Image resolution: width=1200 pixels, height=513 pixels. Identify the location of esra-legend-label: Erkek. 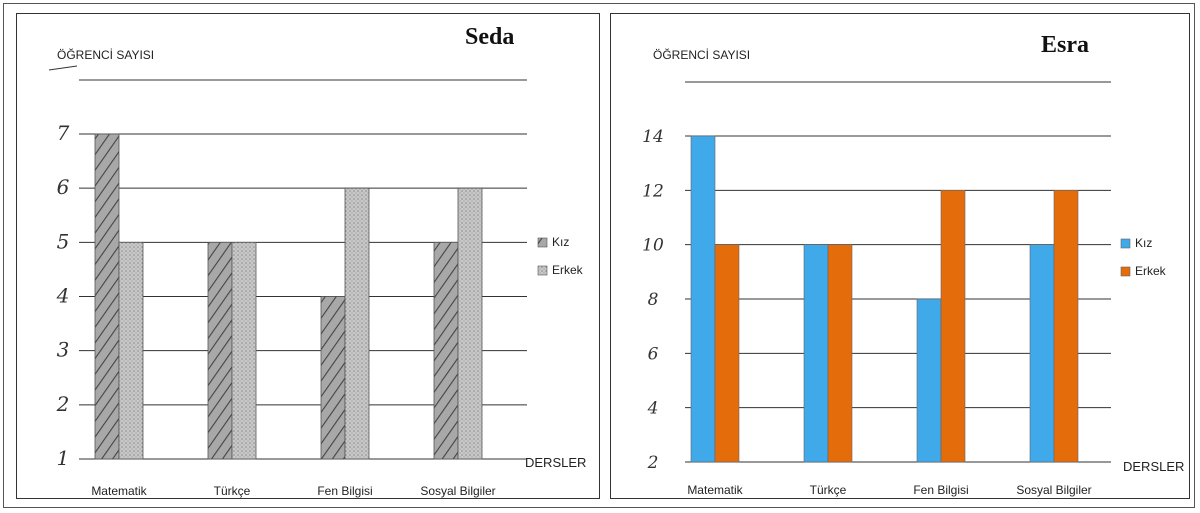
(1151, 271).